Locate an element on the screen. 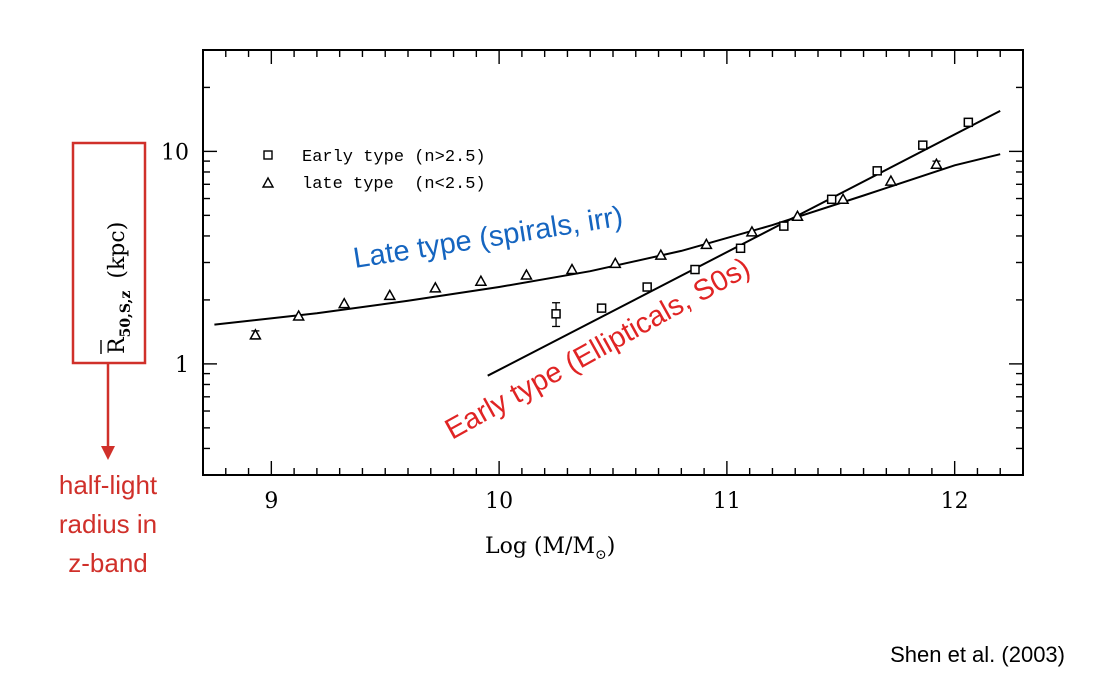 The image size is (1107, 682). x-axis-label-close: ) is located at coordinates (611, 546).